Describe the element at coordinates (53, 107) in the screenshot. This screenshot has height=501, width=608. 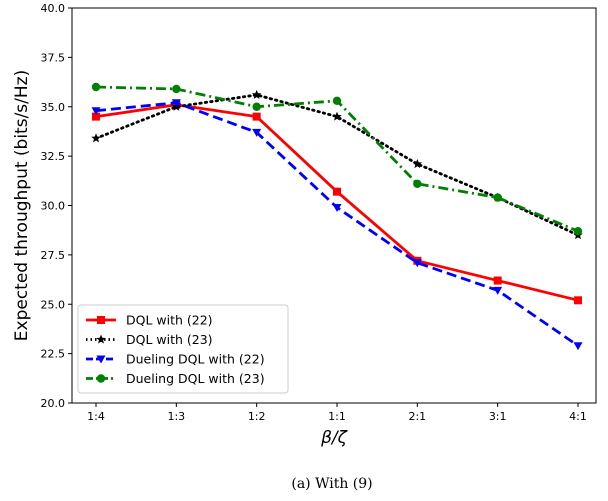
I see `y-tick-label: 35.0` at that location.